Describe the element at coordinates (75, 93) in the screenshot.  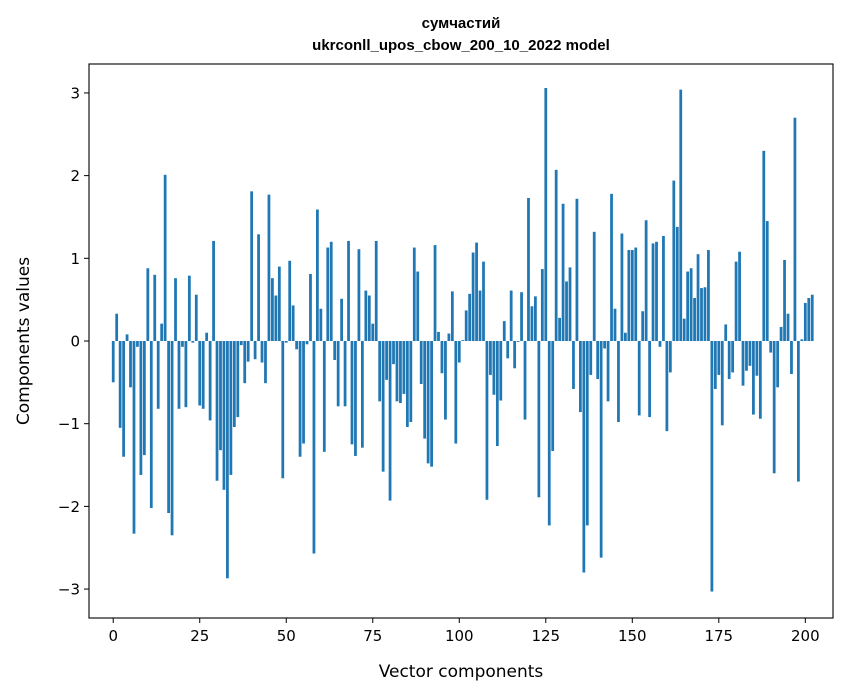
I see `y-tick-label-3: 3` at that location.